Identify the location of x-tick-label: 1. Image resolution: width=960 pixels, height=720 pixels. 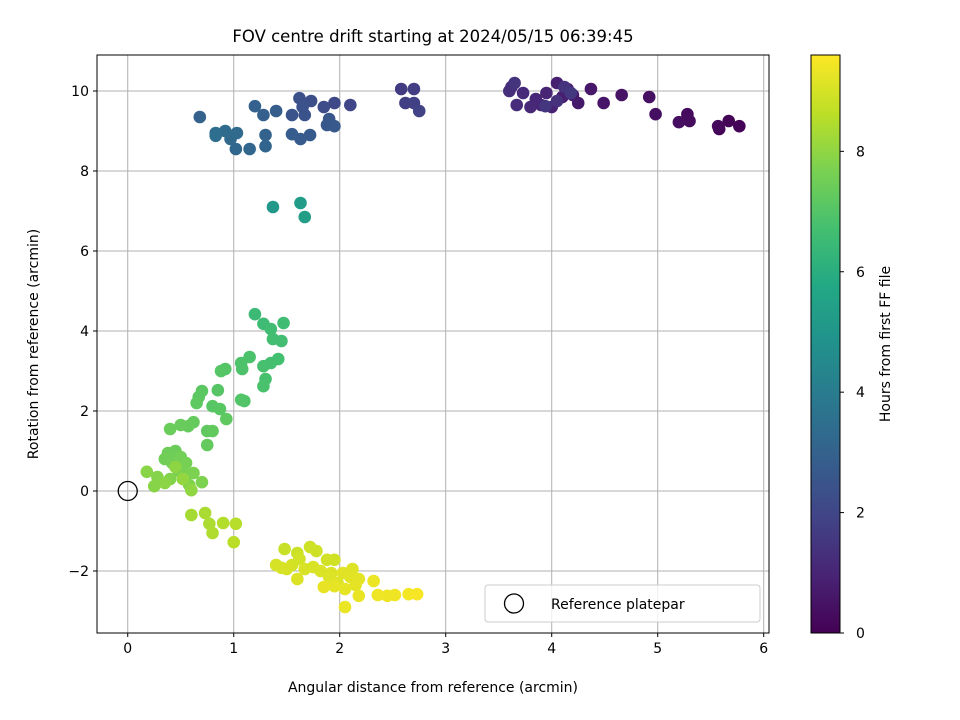
(233, 649).